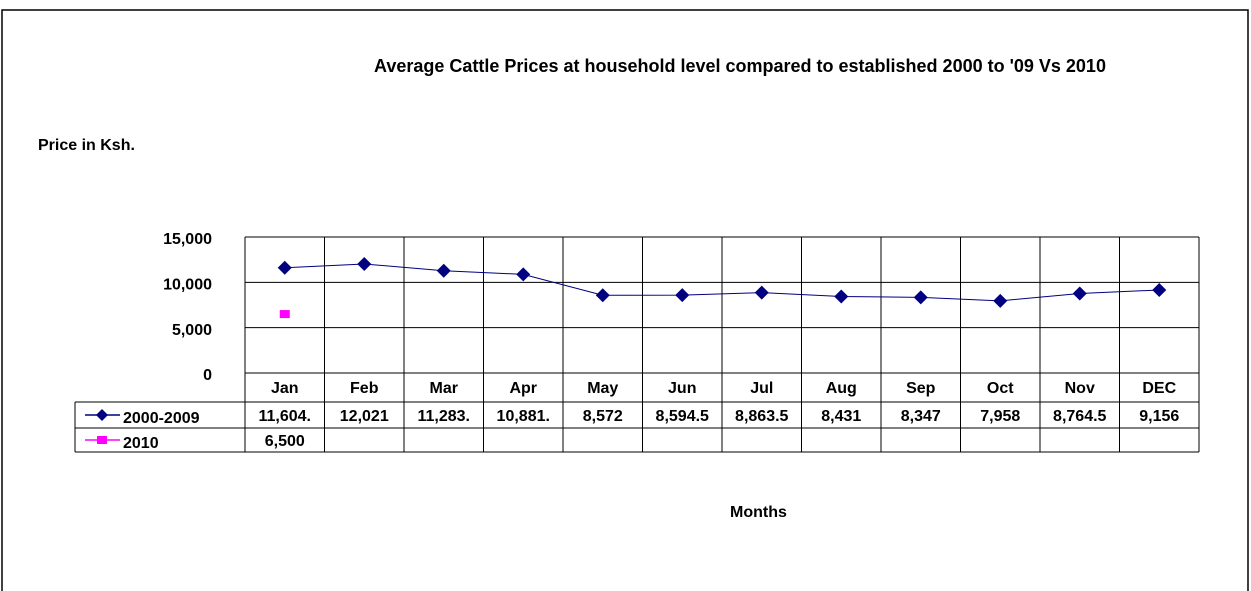  I want to click on x-tick-label: Feb, so click(364, 388).